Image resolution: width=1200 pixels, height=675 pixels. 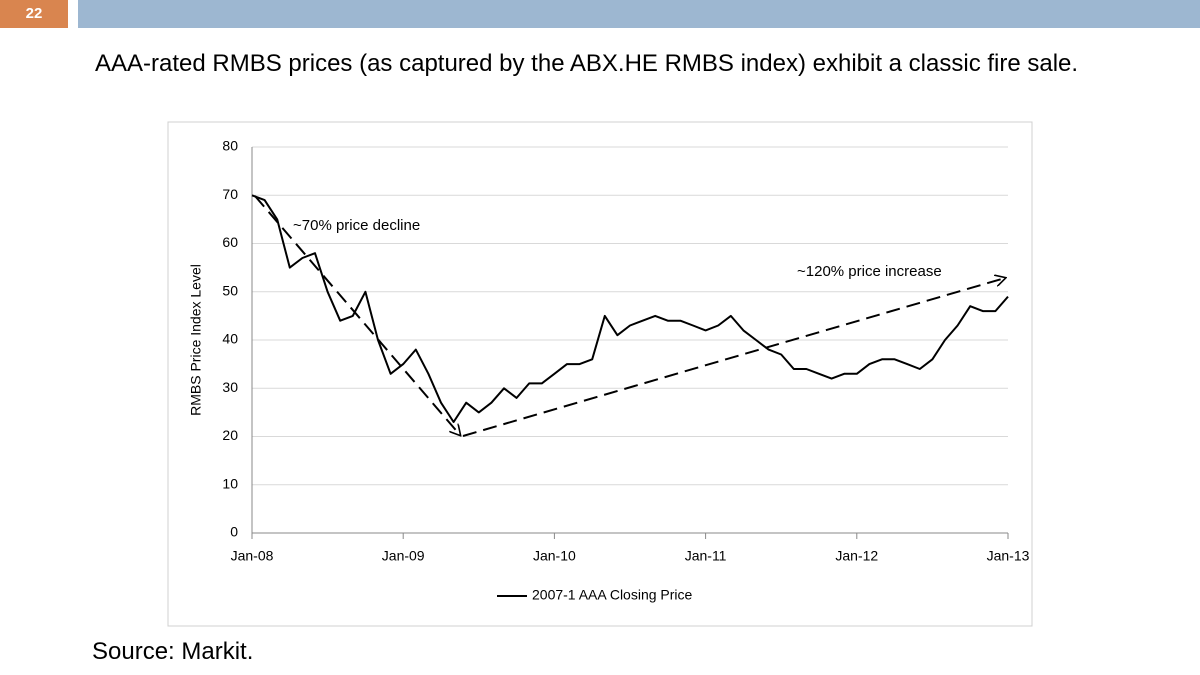 What do you see at coordinates (230, 242) in the screenshot?
I see `y-tick-label: 60` at bounding box center [230, 242].